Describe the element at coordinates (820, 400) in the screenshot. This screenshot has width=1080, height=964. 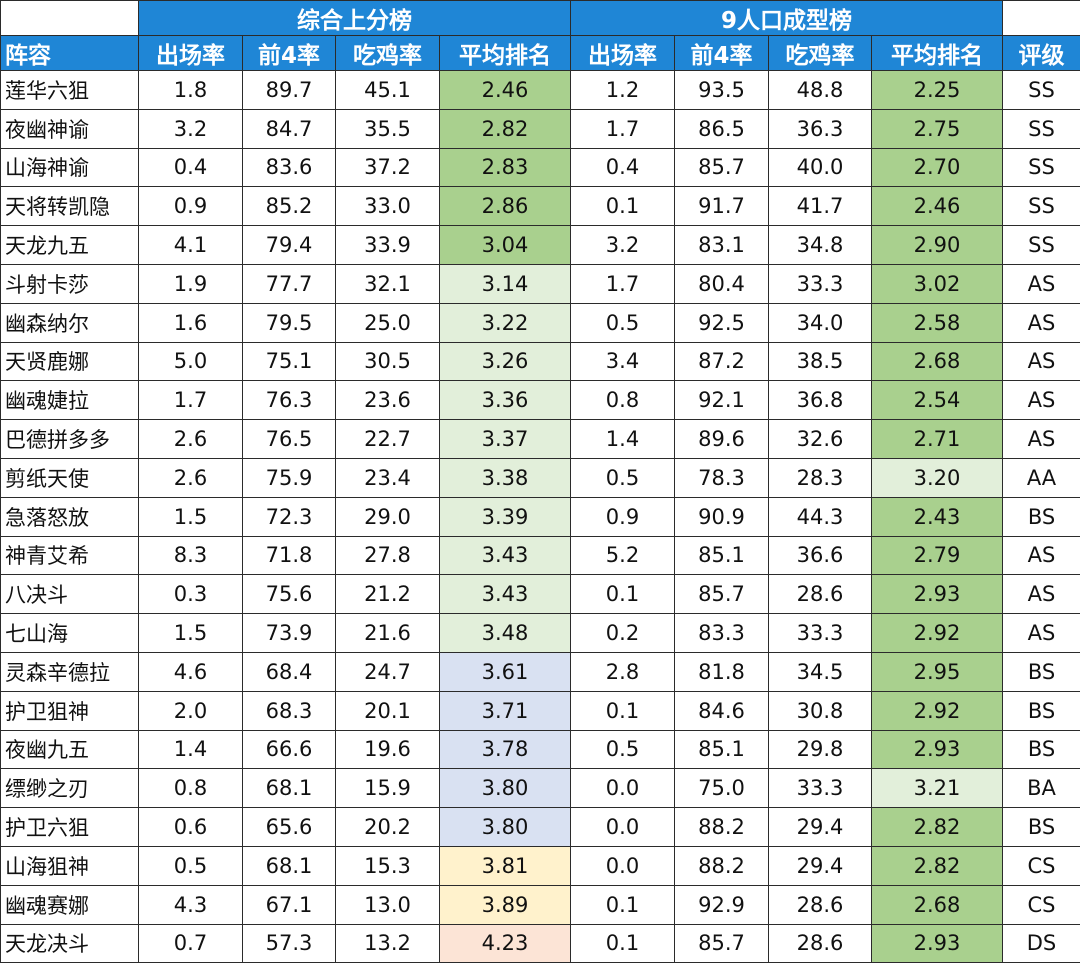
I see `cell-win-nine: 36.8` at that location.